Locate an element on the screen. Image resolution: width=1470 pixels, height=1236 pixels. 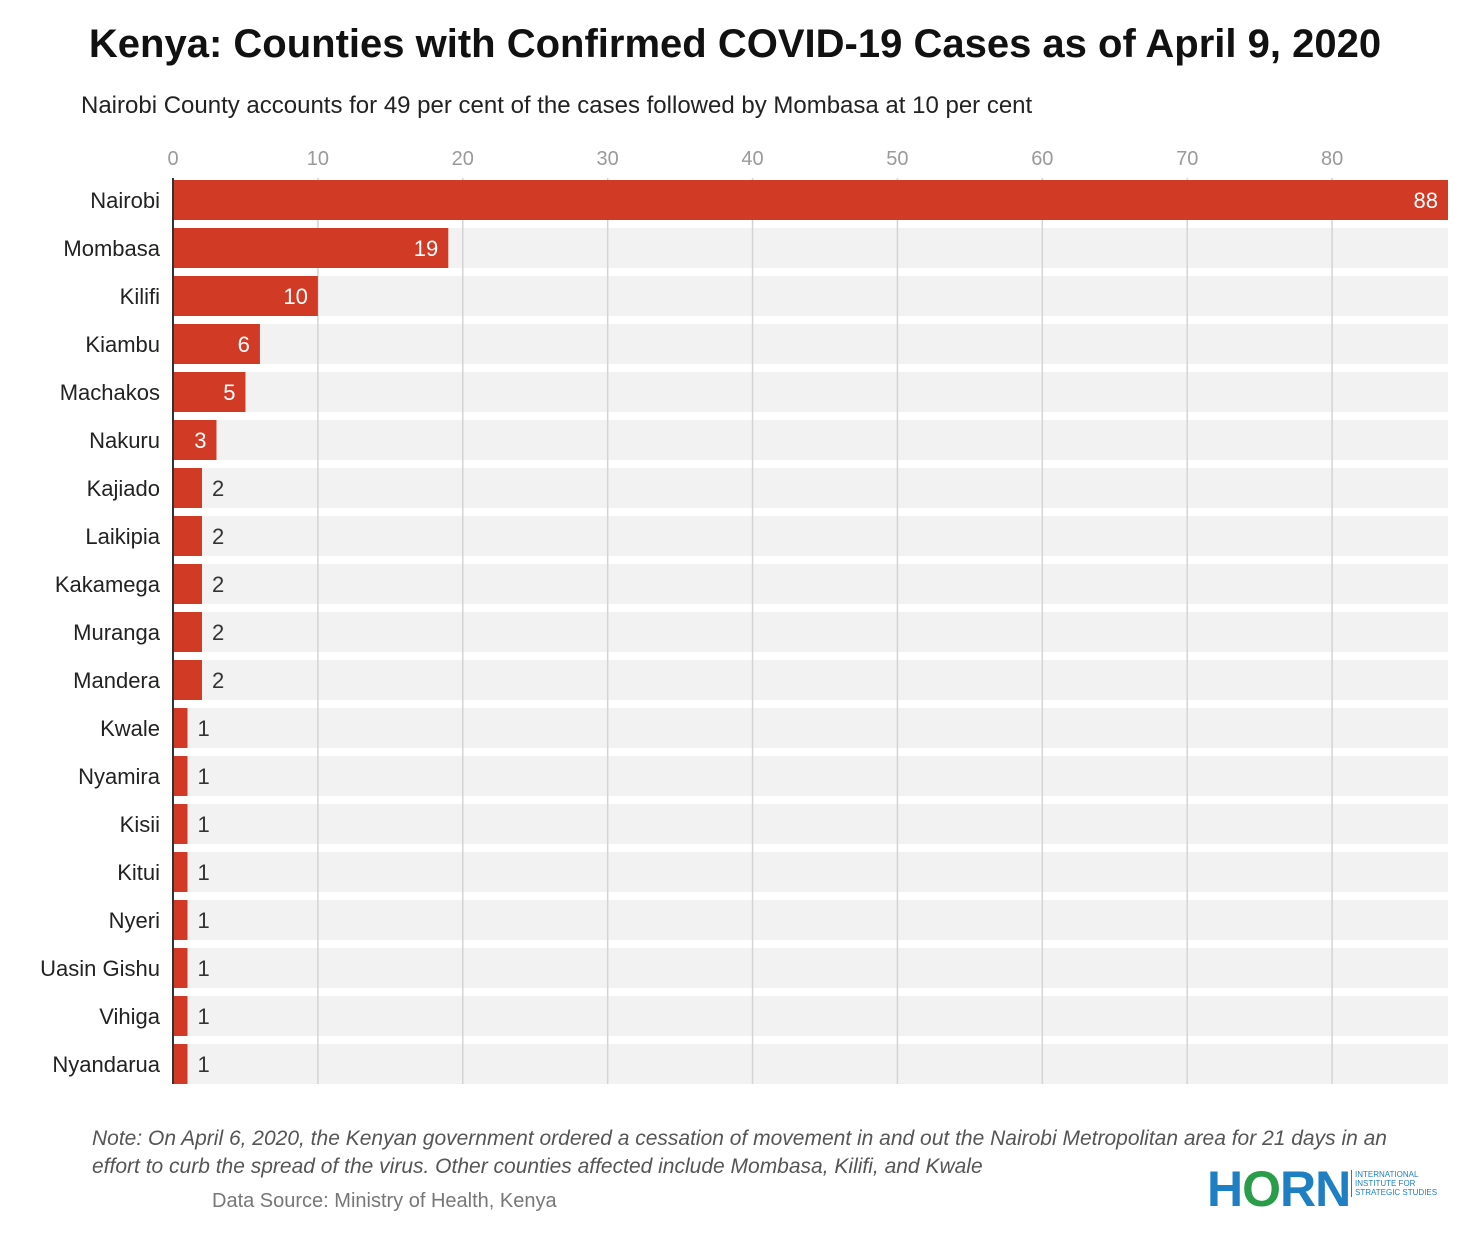
value-label: 19 is located at coordinates (426, 248).